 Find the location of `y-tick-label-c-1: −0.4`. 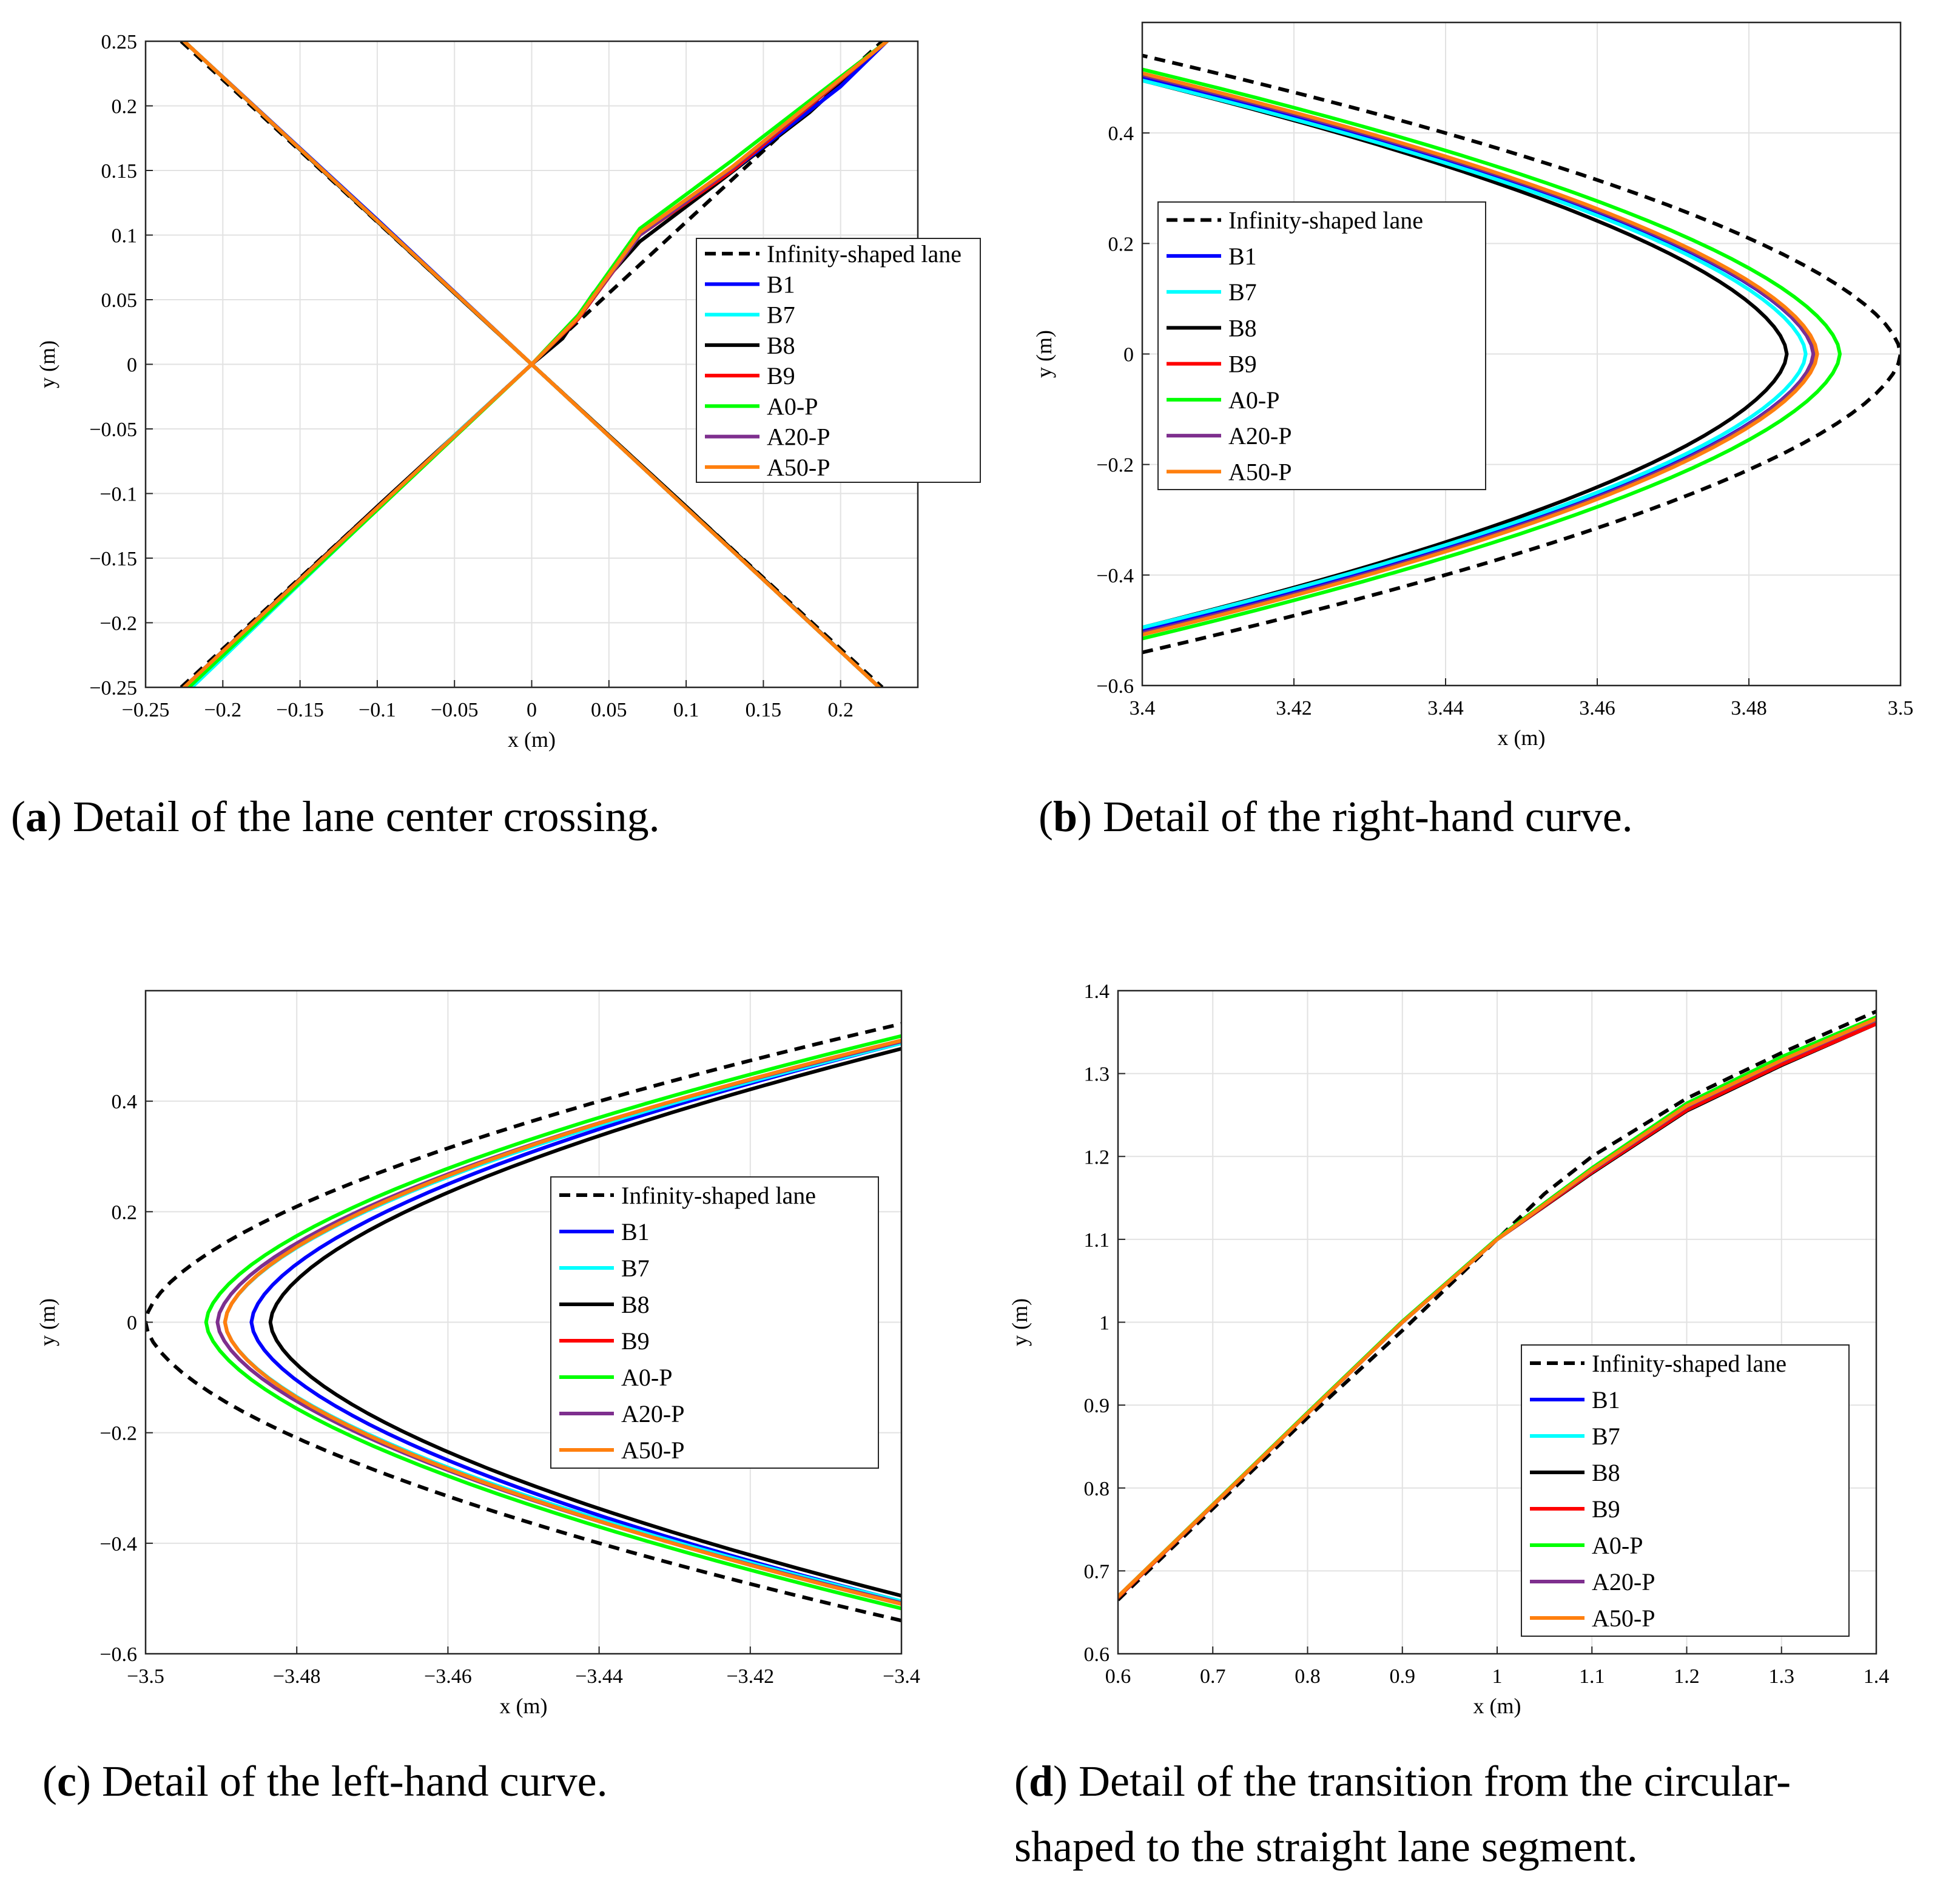

y-tick-label-c-1: −0.4 is located at coordinates (118, 1544).